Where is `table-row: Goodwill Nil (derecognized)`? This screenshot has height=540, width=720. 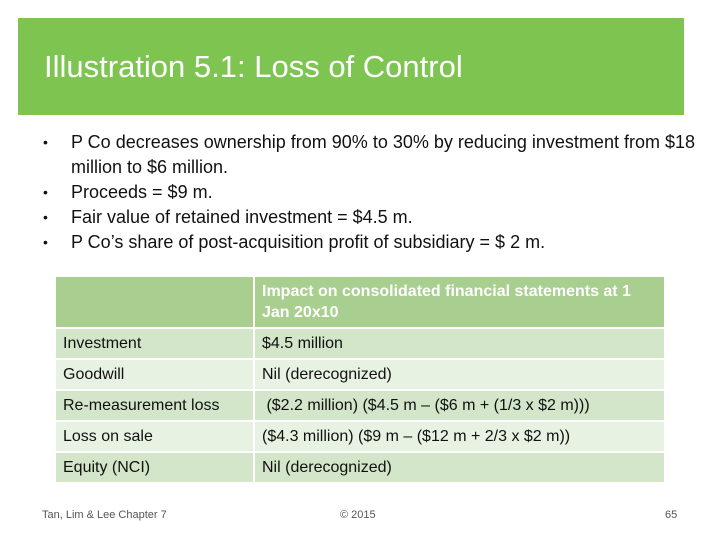 table-row: Goodwill Nil (derecognized) is located at coordinates (360, 374).